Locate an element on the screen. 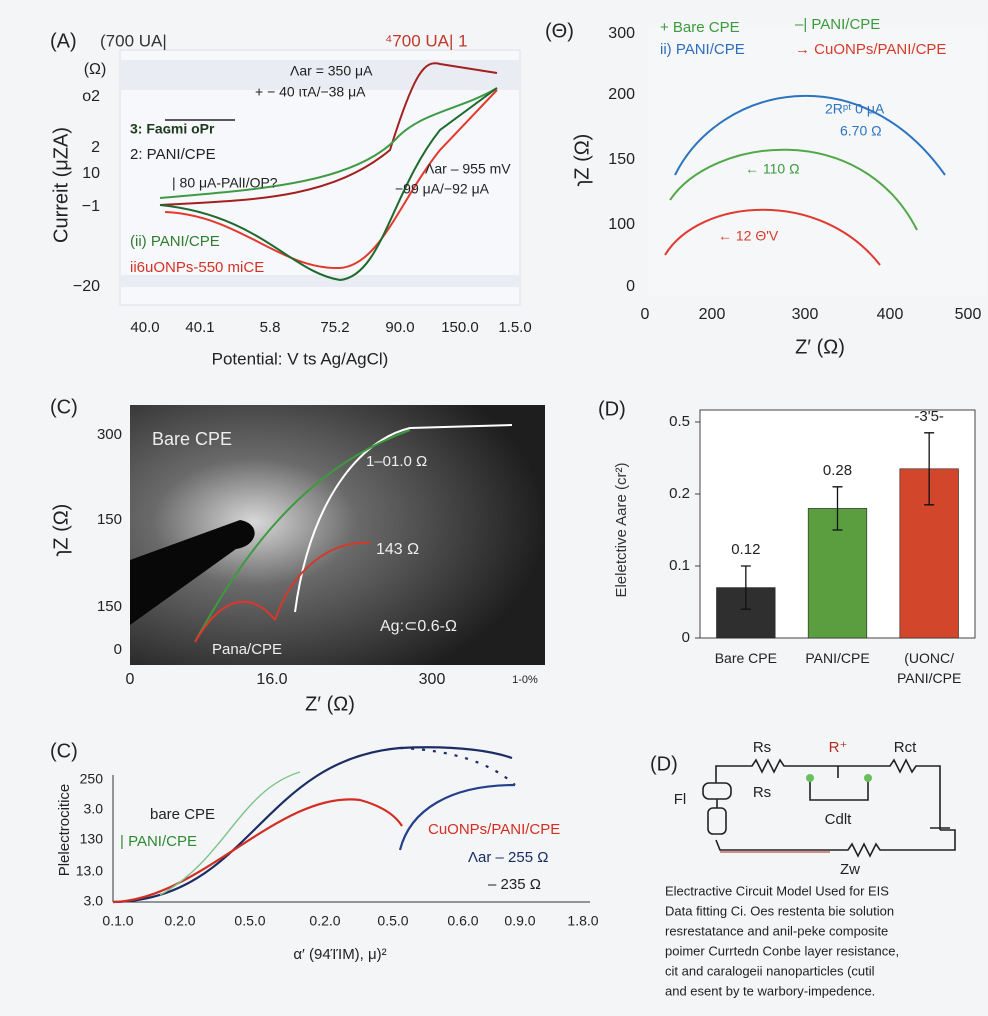  annotation: bare CPE is located at coordinates (182, 814).